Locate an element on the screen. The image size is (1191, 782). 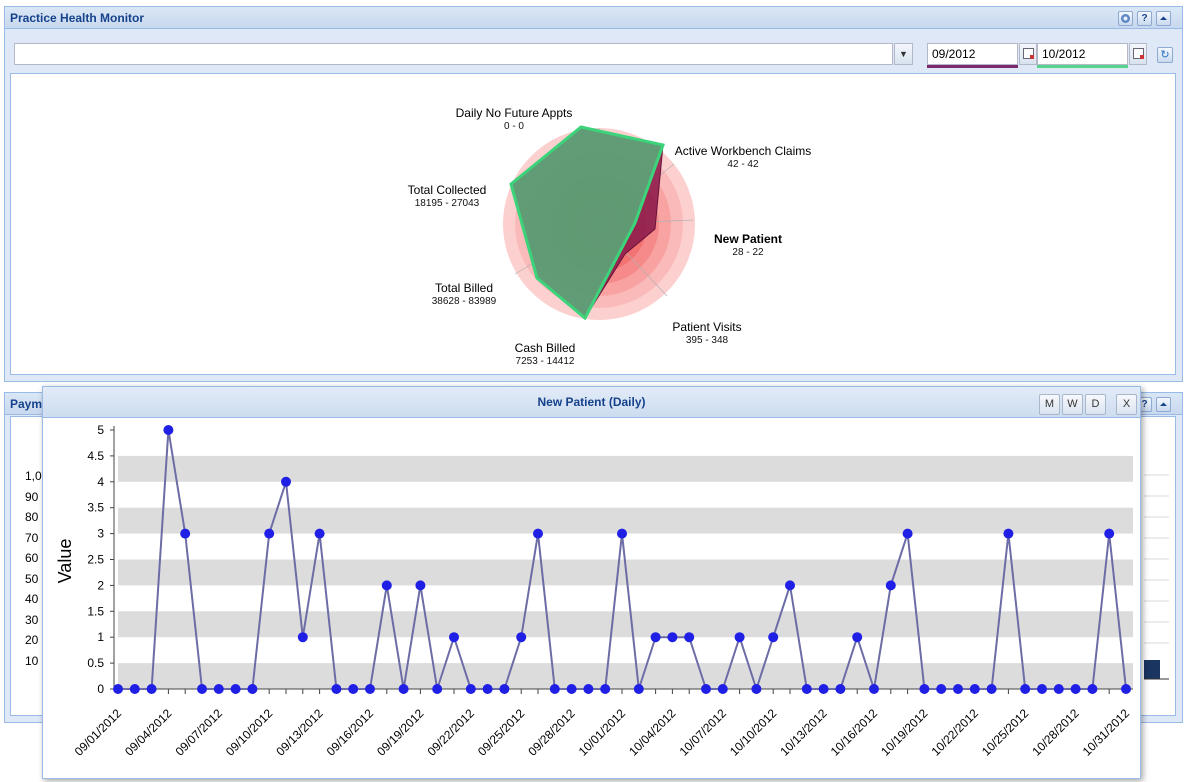
x-tick-label: 10/07/2012 is located at coordinates (703, 732).